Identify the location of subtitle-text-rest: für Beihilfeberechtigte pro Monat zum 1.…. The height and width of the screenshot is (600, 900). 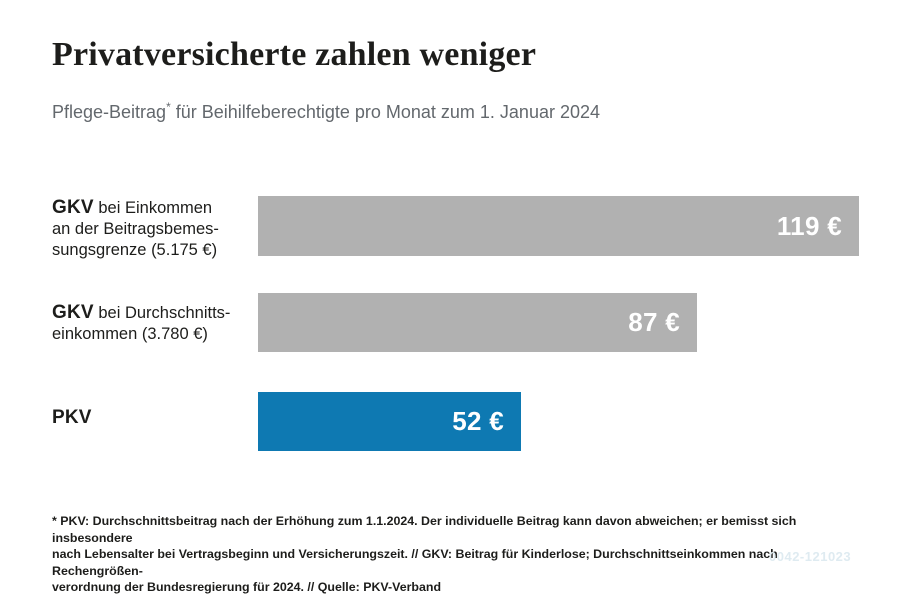
(385, 112).